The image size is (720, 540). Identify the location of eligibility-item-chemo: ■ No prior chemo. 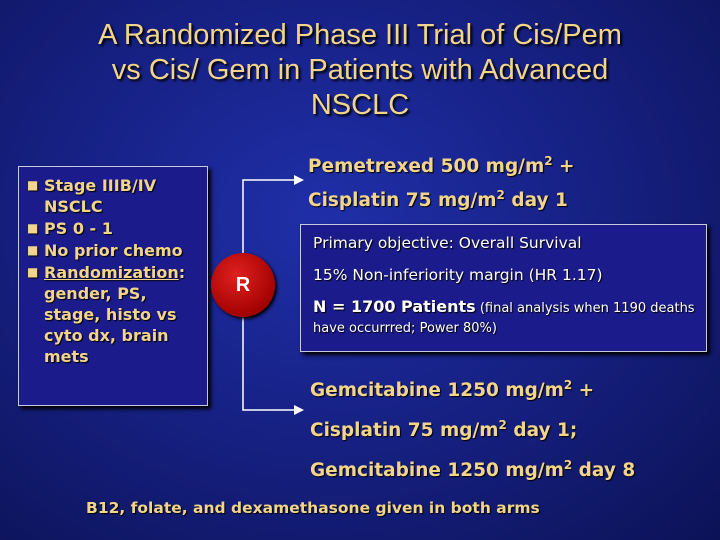
(113, 250).